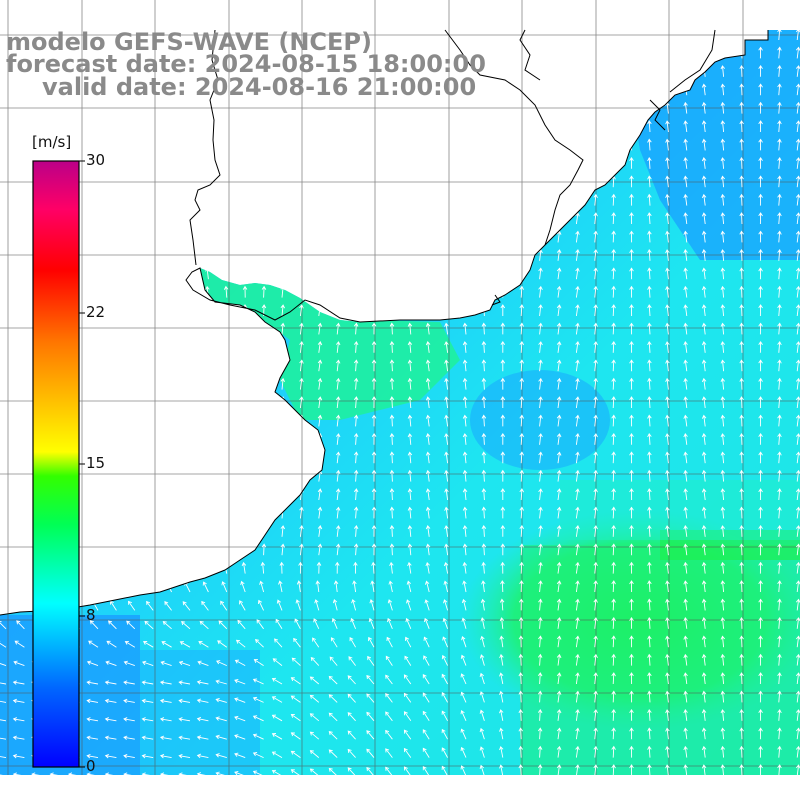  Describe the element at coordinates (96, 160) in the screenshot. I see `colorbar-tick-30: 30` at that location.